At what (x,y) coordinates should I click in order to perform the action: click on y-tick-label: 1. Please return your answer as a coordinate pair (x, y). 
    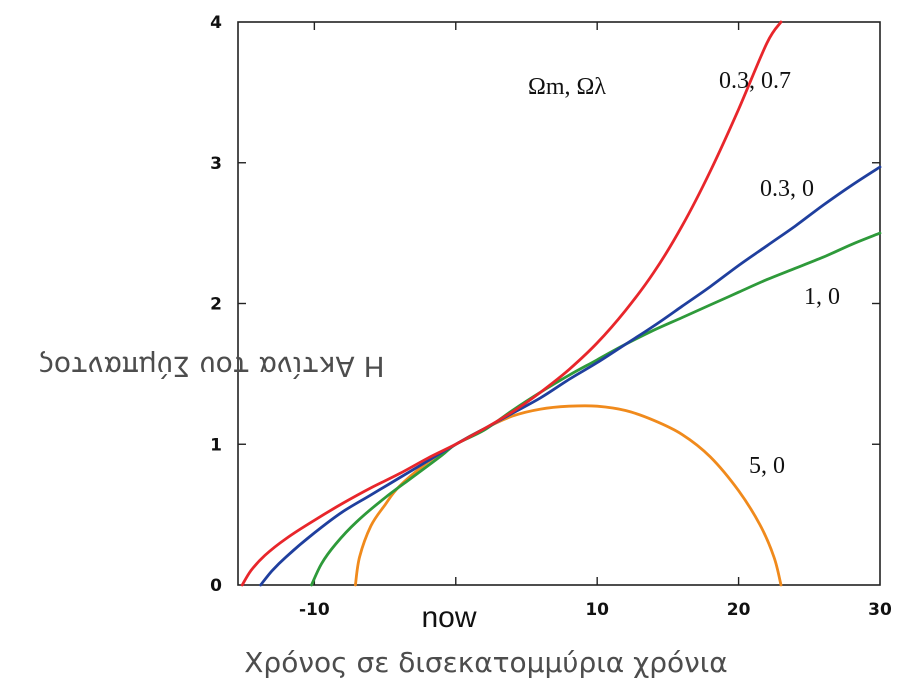
    Looking at the image, I should click on (216, 445).